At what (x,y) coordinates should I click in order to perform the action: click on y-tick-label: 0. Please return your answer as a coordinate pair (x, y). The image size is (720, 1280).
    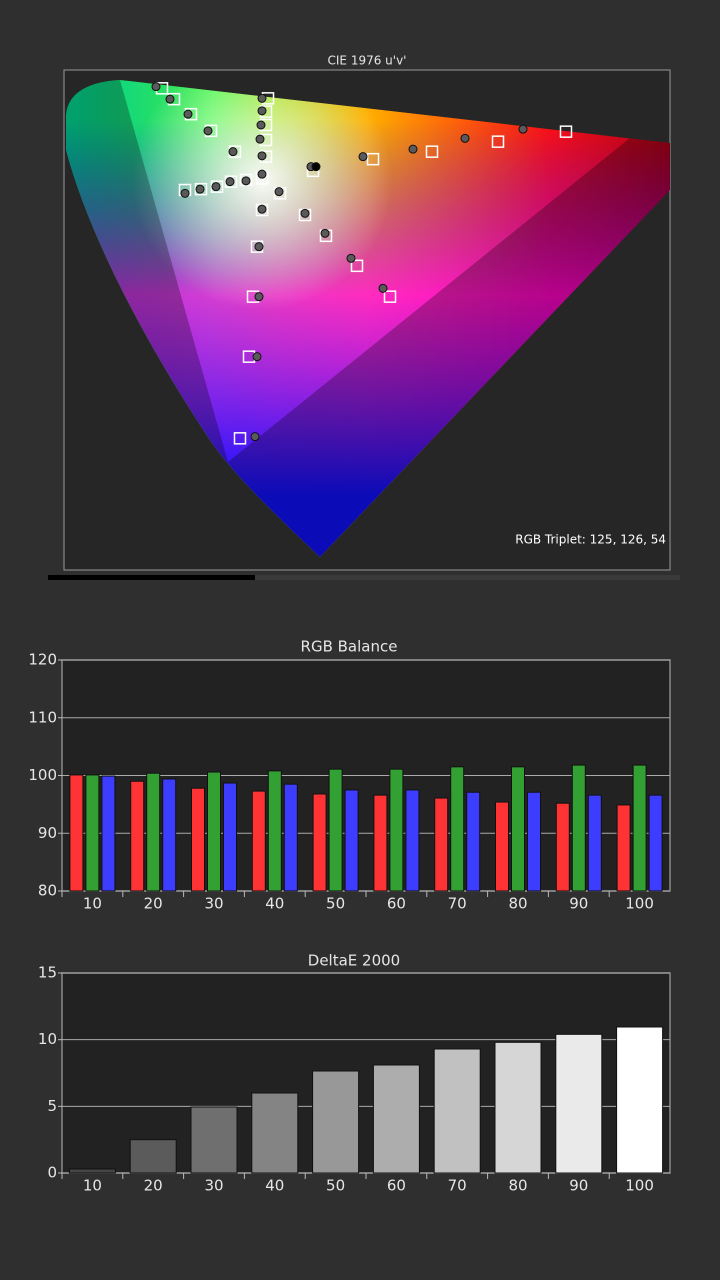
    Looking at the image, I should click on (52, 1173).